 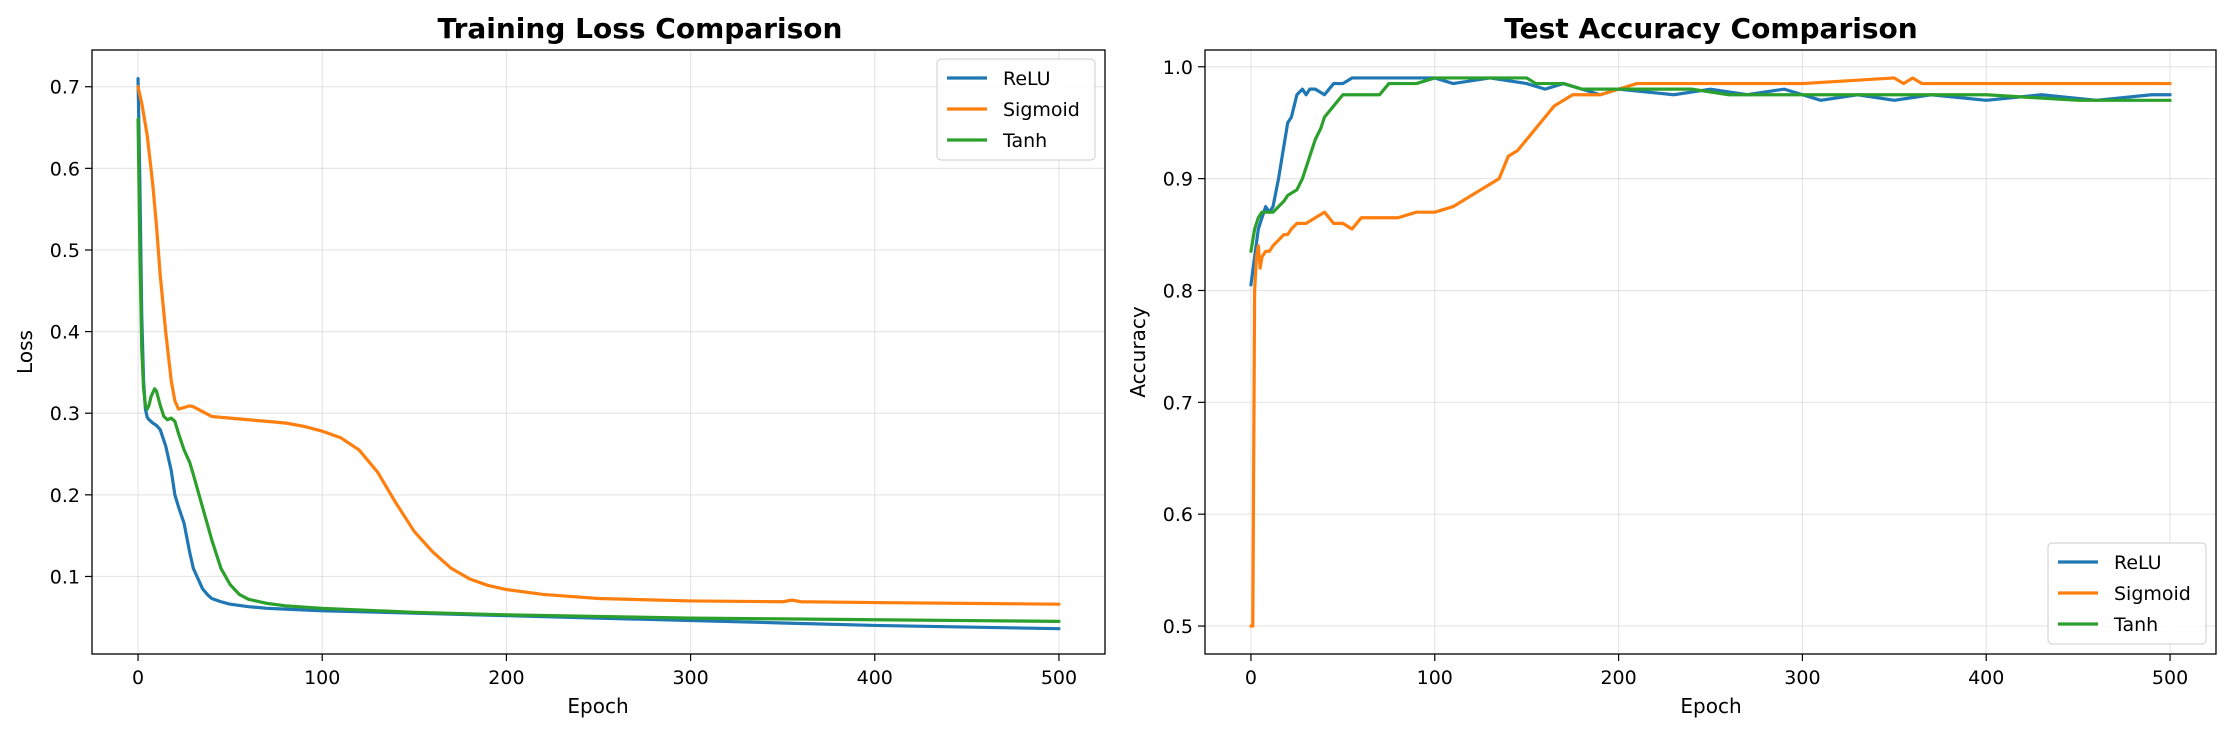 I want to click on y-tick-label: 0.8, so click(x=1178, y=291).